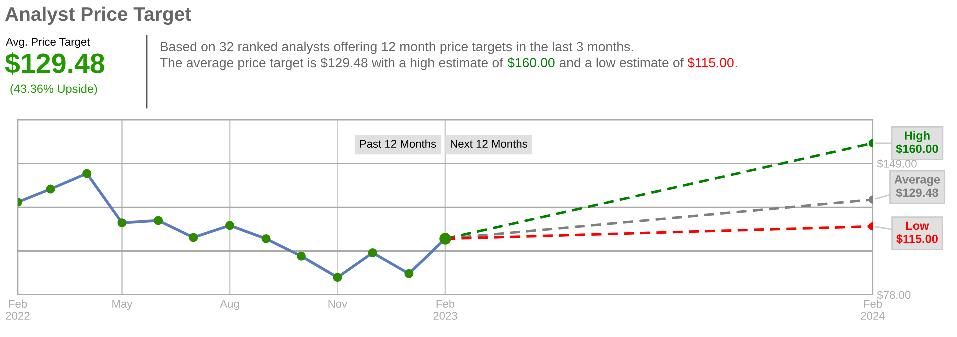 This screenshot has width=957, height=337. What do you see at coordinates (398, 144) in the screenshot?
I see `annotation: Past 12 Months` at bounding box center [398, 144].